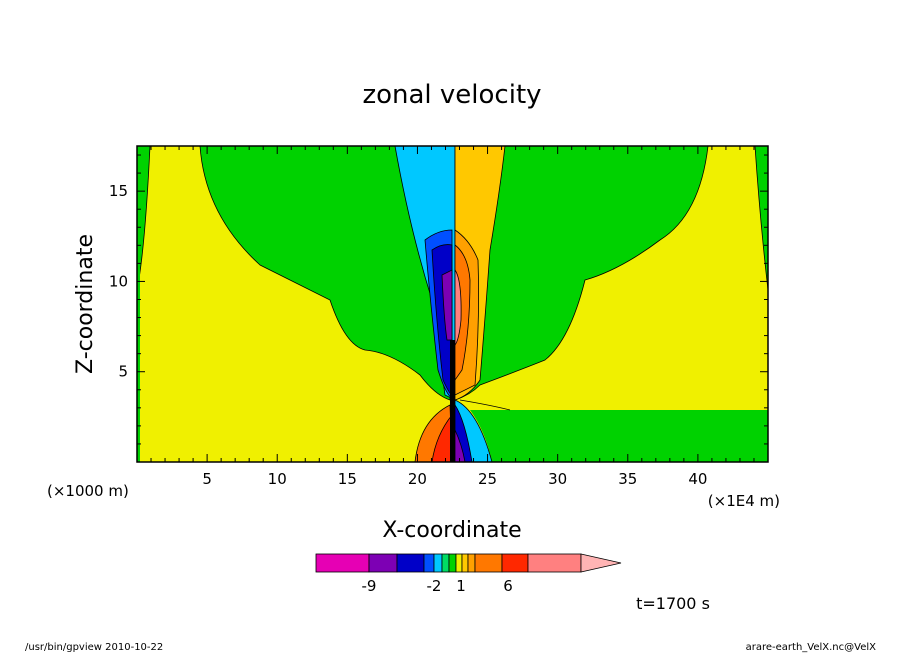 This screenshot has height=654, width=904. I want to click on x-unit-right-label: (×1E4 m), so click(744, 501).